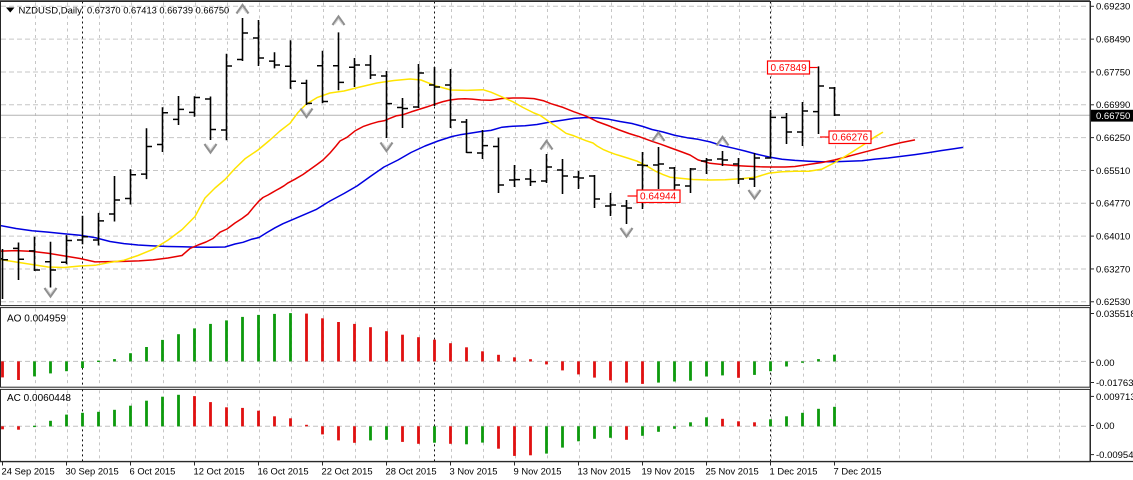  Describe the element at coordinates (858, 471) in the screenshot. I see `svg-text: 7 Dec 2015` at that location.